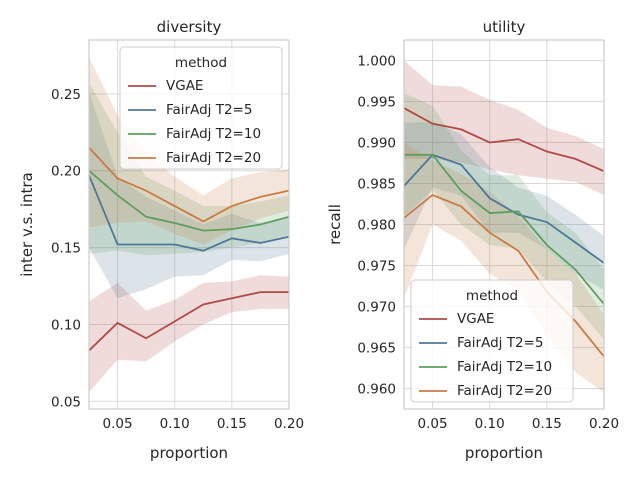 Image resolution: width=640 pixels, height=480 pixels. I want to click on y-tick-label: 0.05, so click(66, 402).